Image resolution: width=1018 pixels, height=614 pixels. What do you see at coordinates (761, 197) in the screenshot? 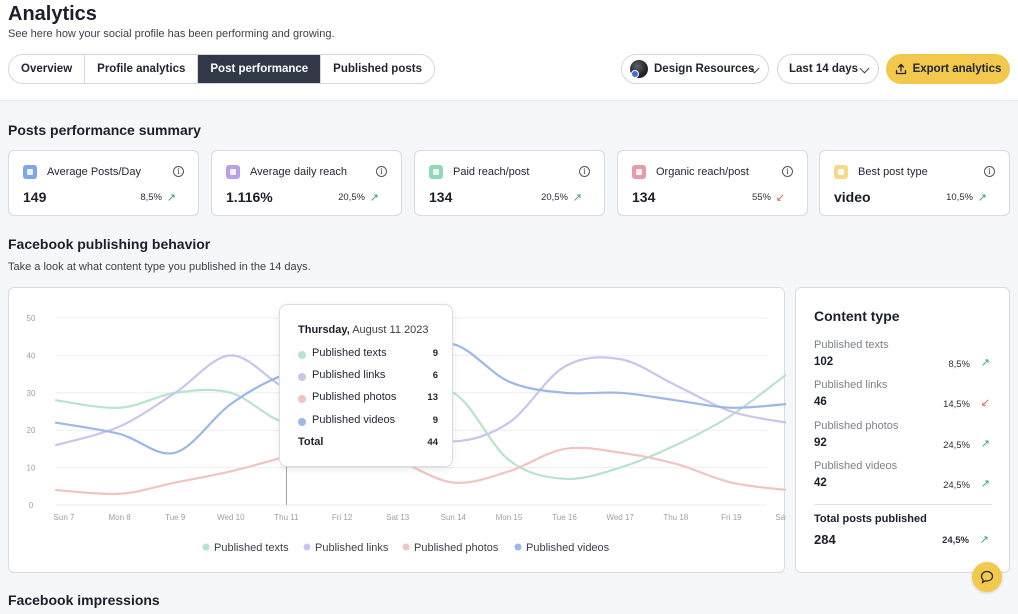
I see `metric-change: 55%` at bounding box center [761, 197].